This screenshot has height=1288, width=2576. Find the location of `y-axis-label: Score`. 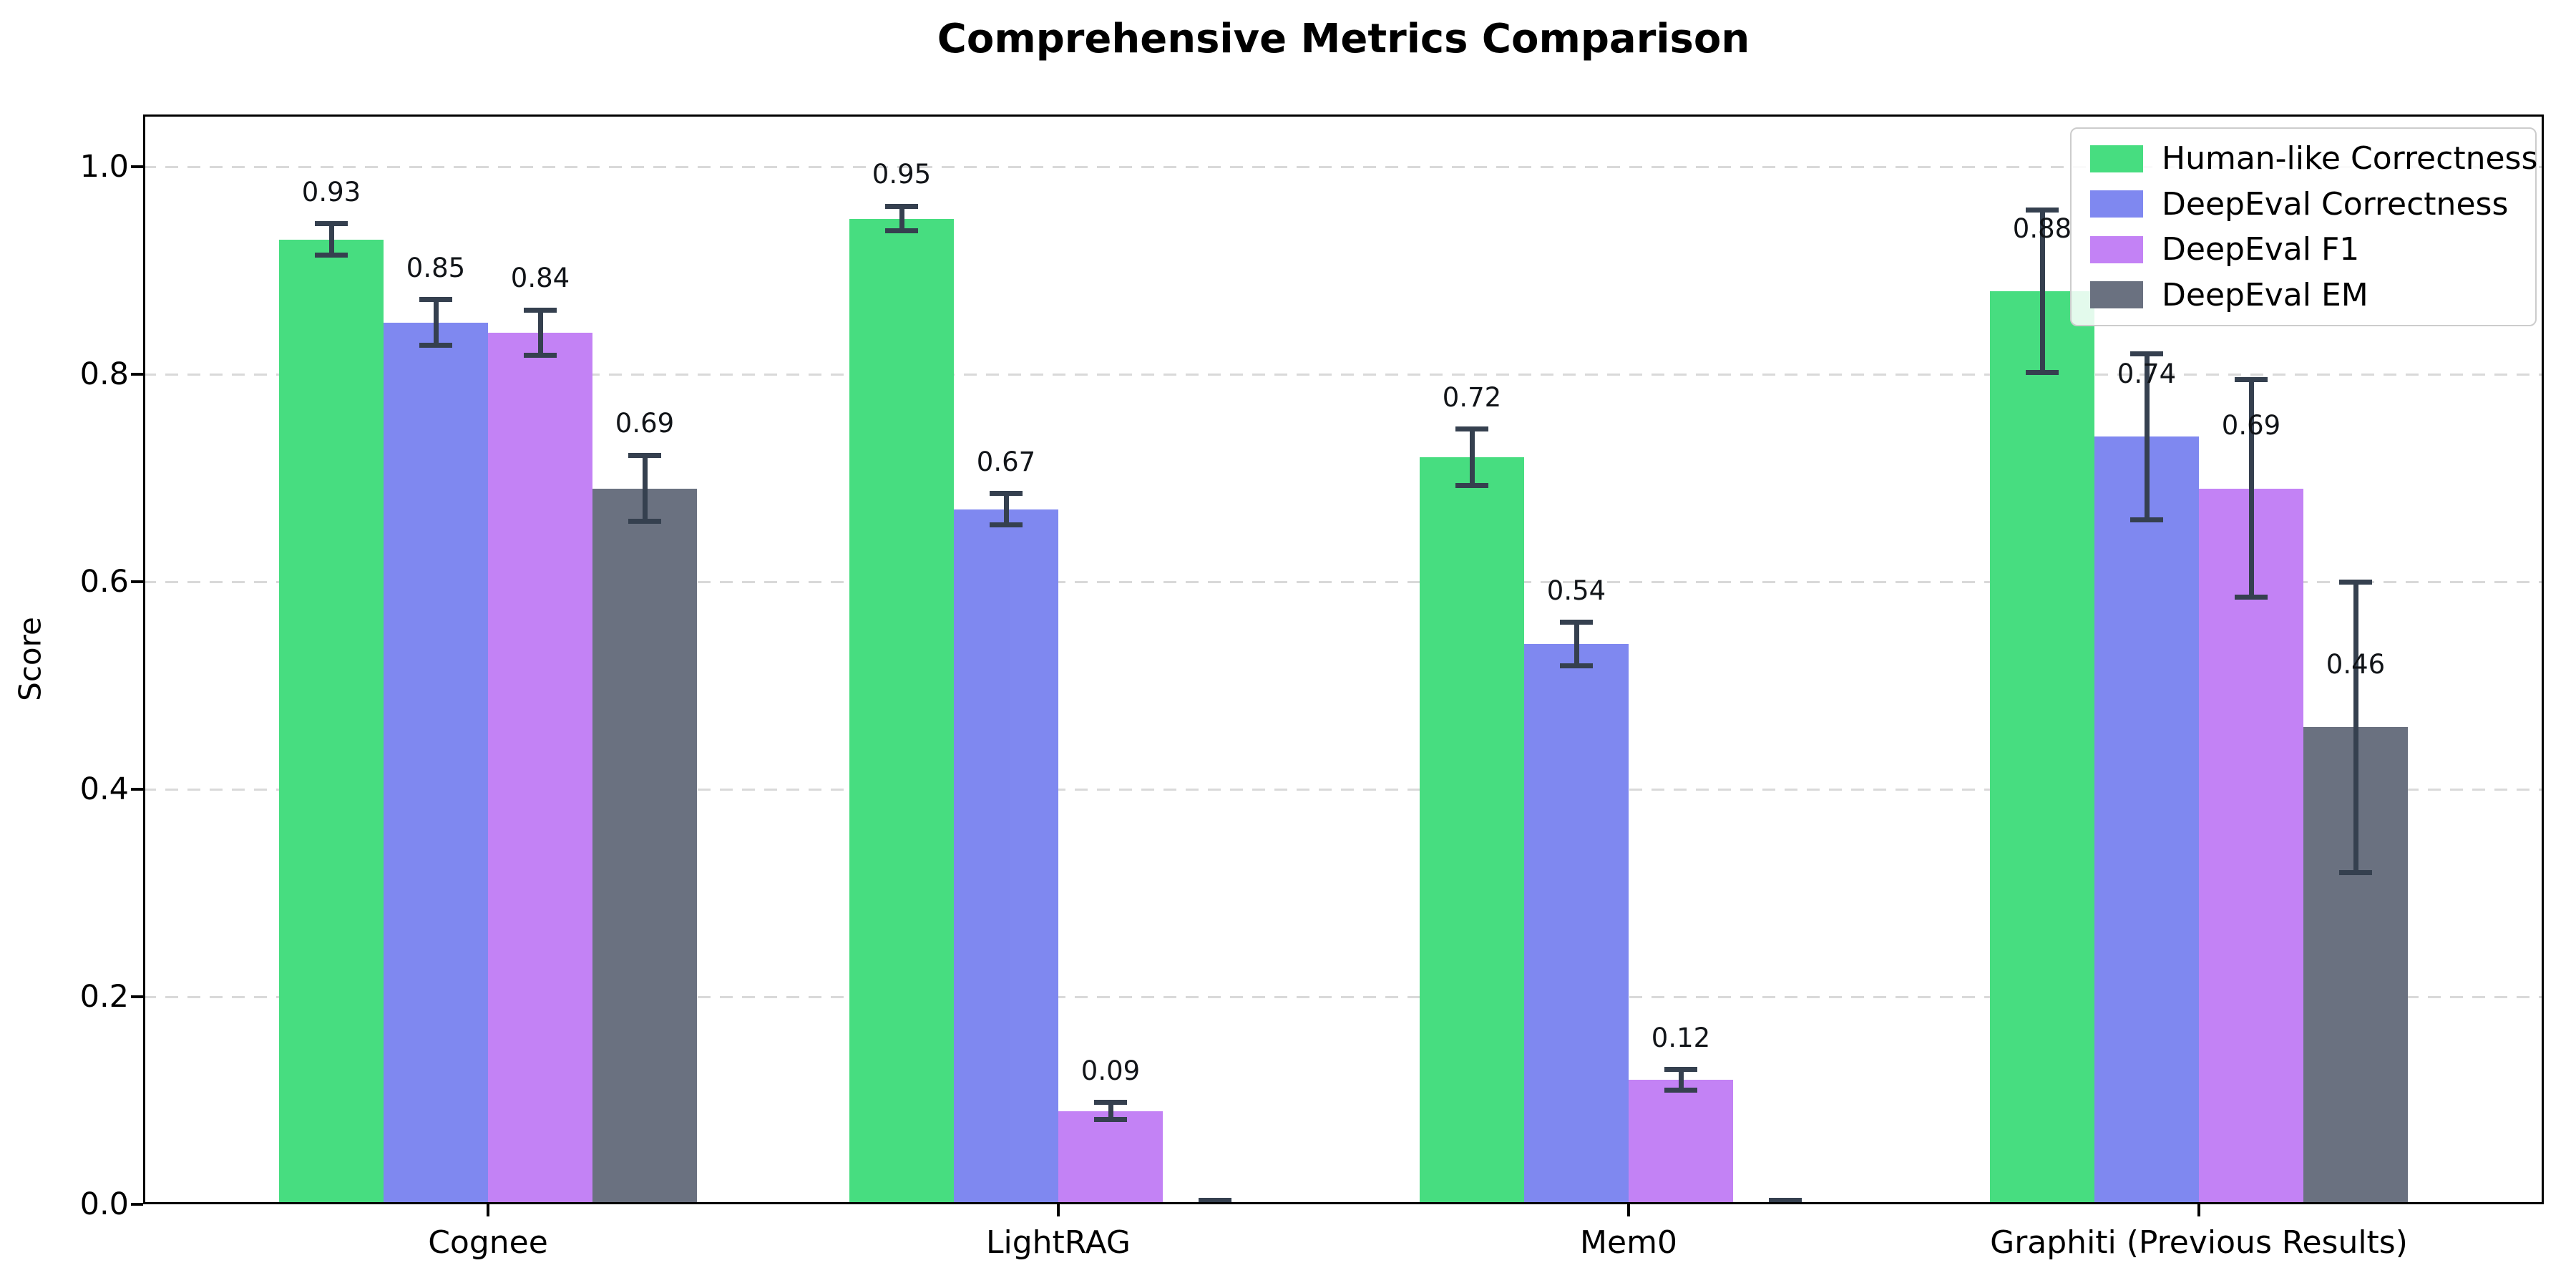

y-axis-label: Score is located at coordinates (30, 659).